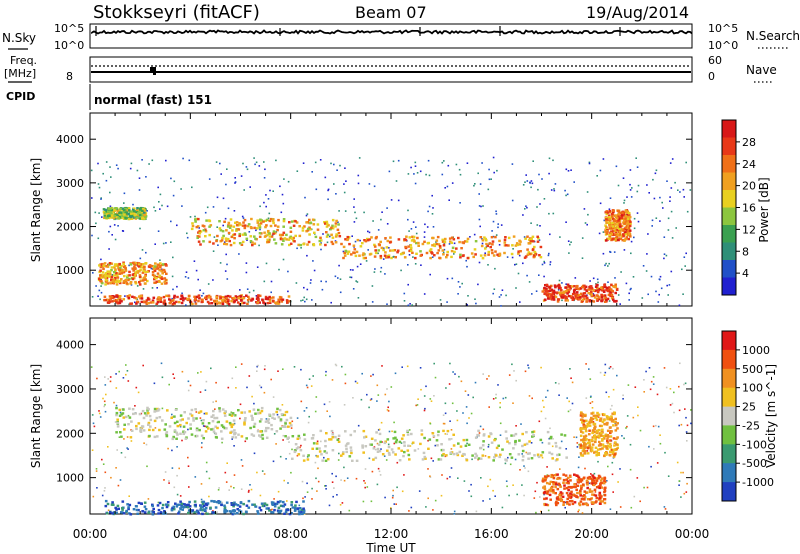 The height and width of the screenshot is (554, 800). Describe the element at coordinates (391, 534) in the screenshot. I see `x-tick-label: 12:00` at that location.